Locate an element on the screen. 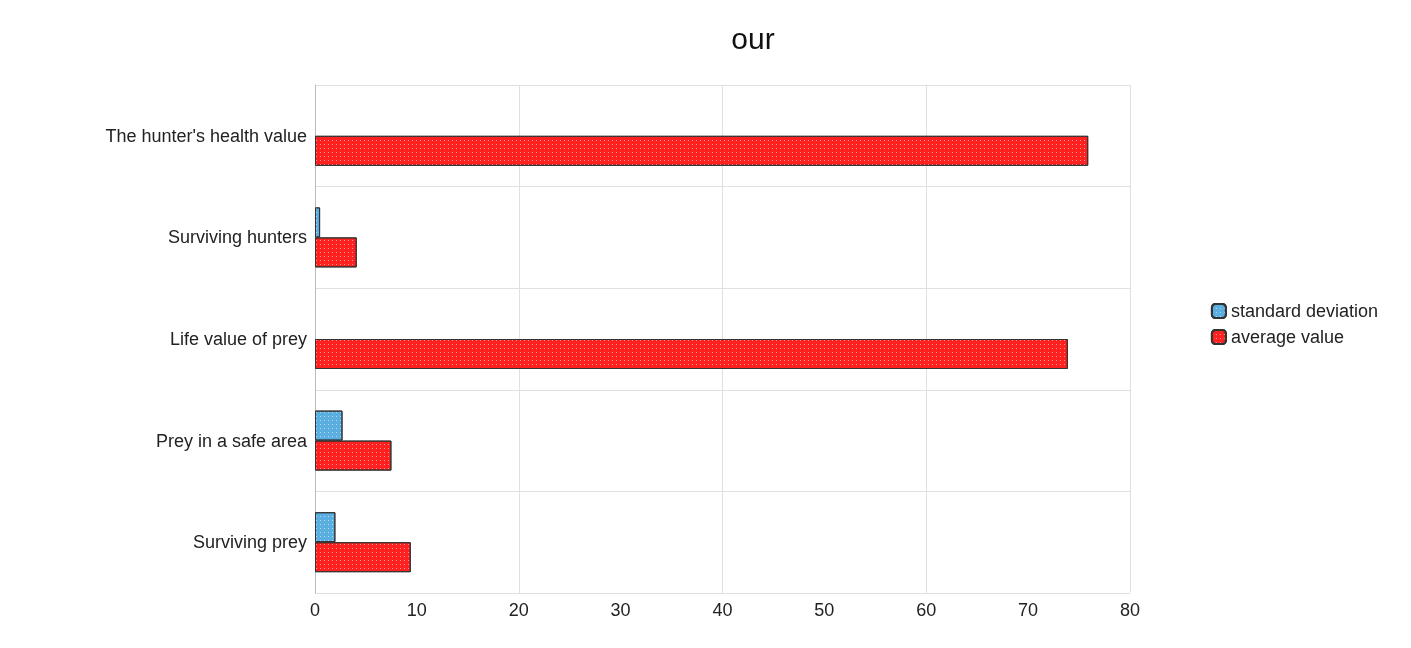 This screenshot has width=1411, height=648. y-tick-label: Prey in a safe area is located at coordinates (231, 440).